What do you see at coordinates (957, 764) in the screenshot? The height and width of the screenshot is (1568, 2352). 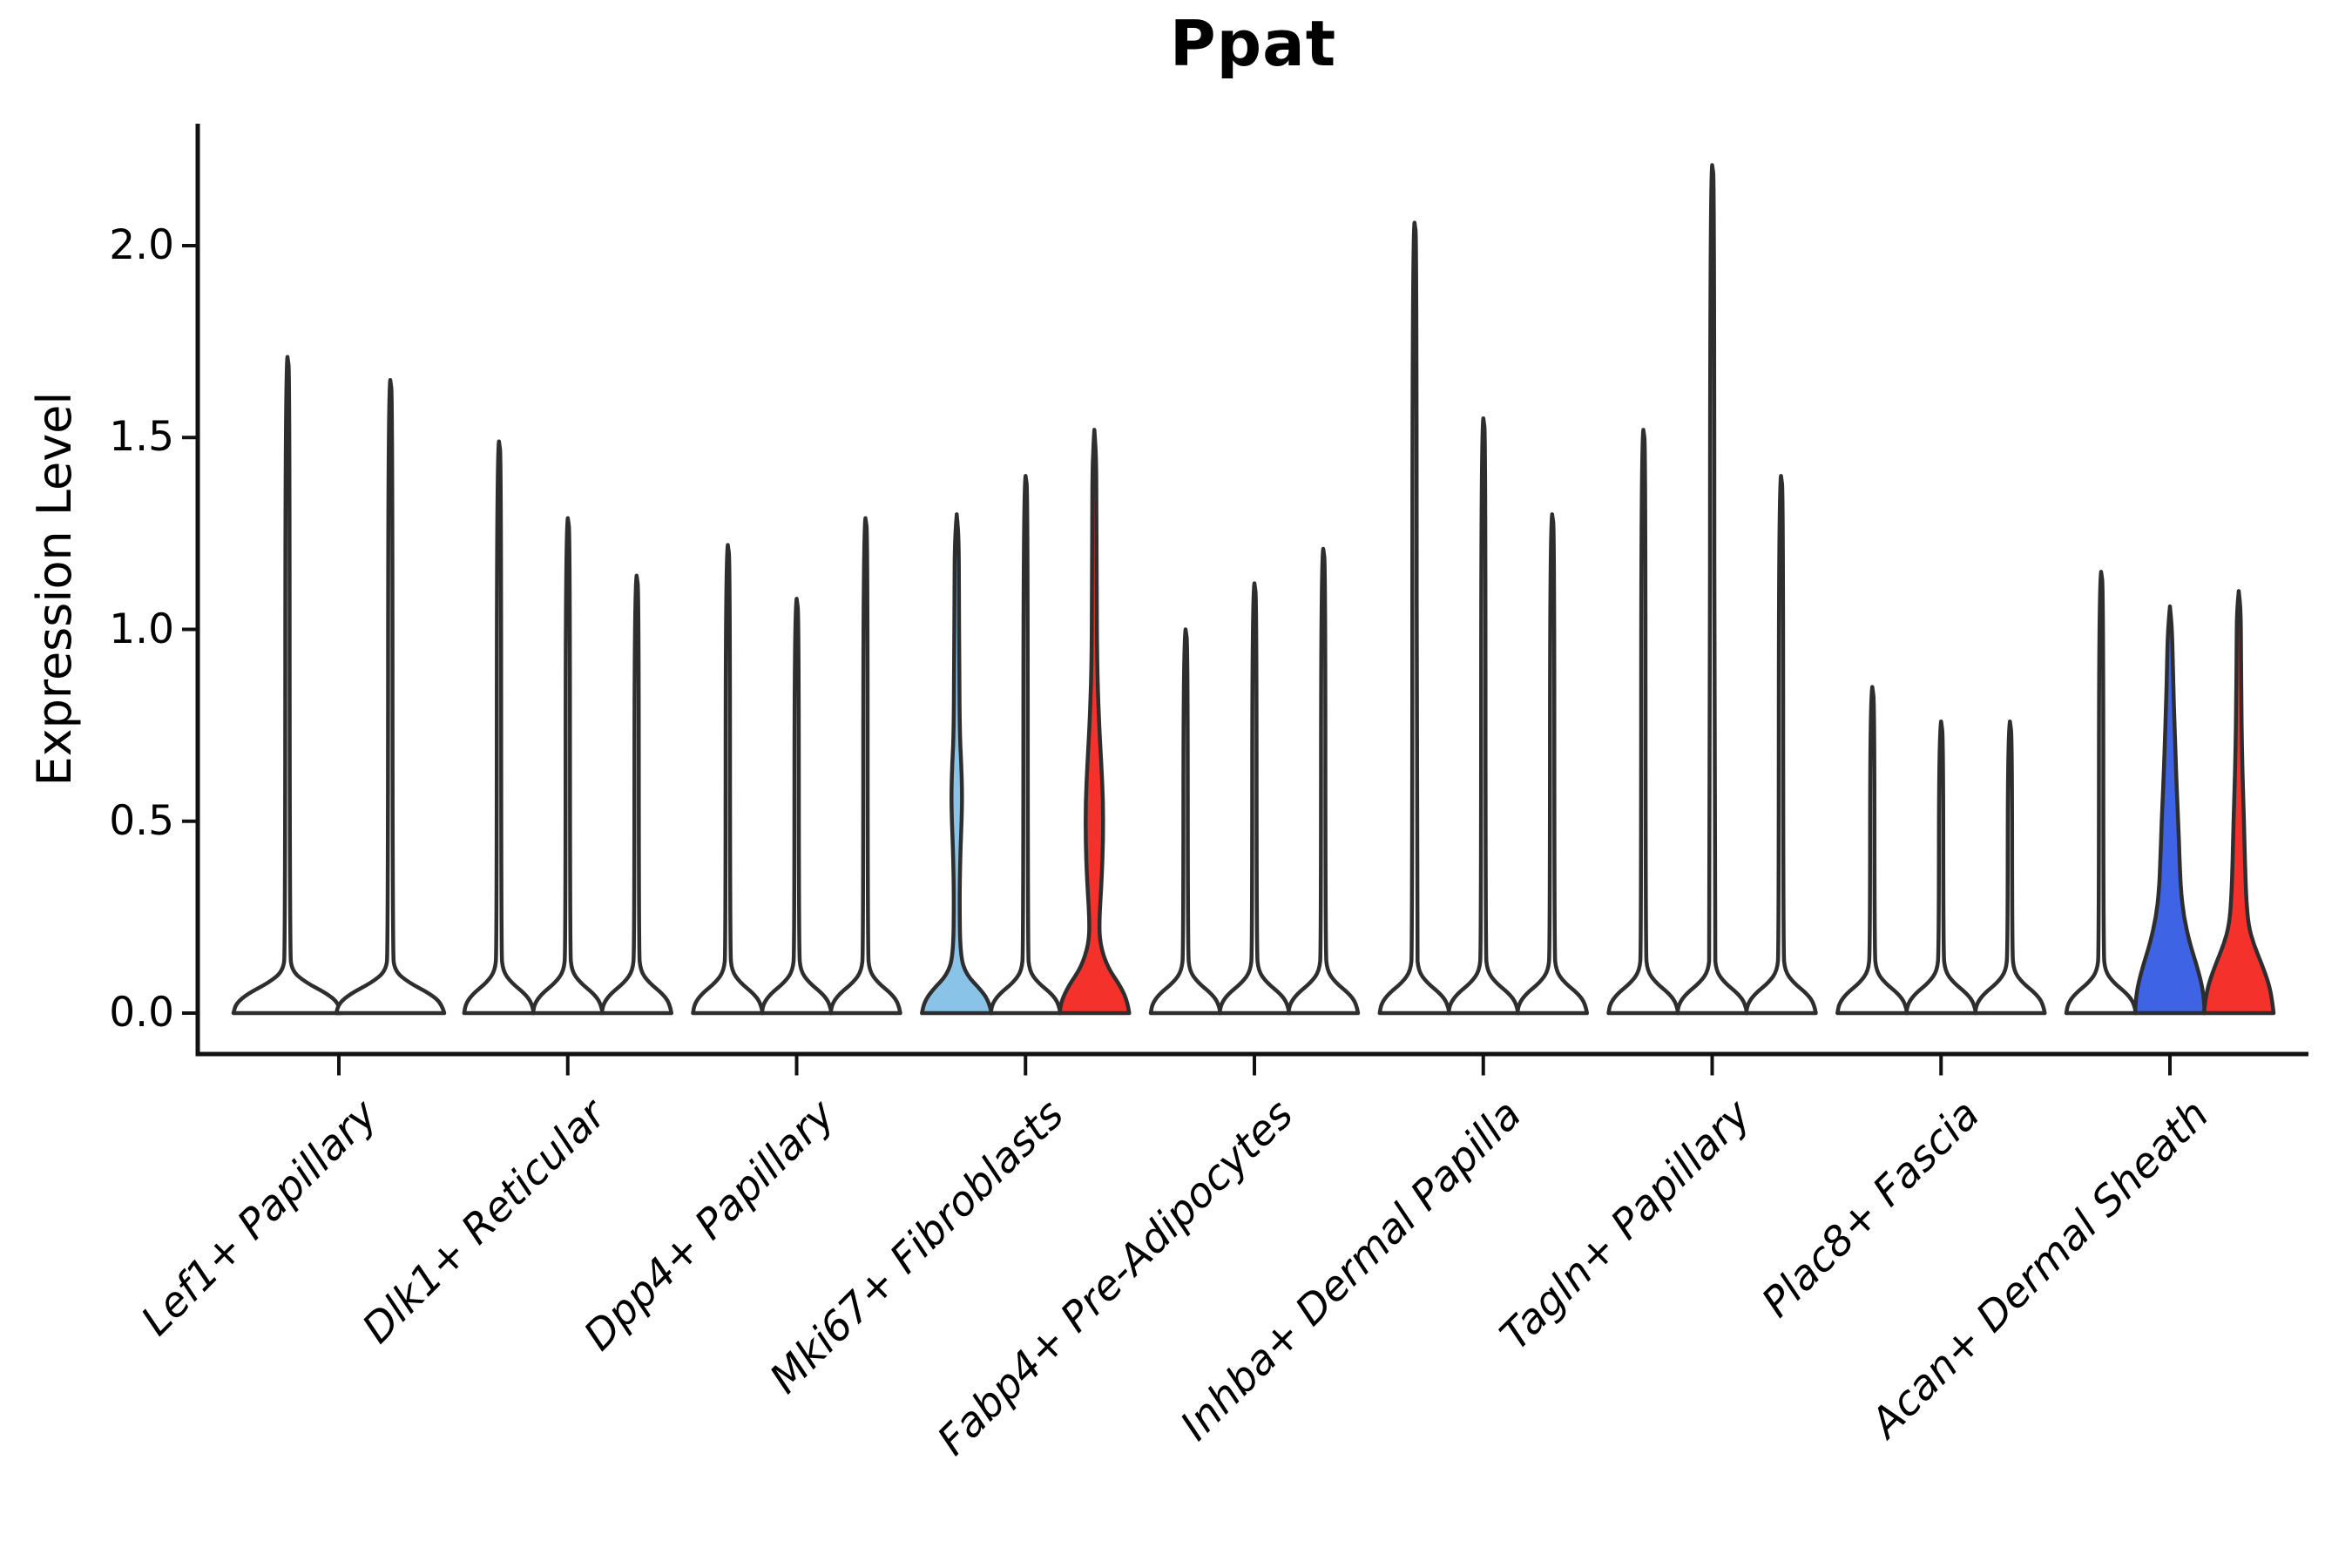 I see `violin-skyblue` at bounding box center [957, 764].